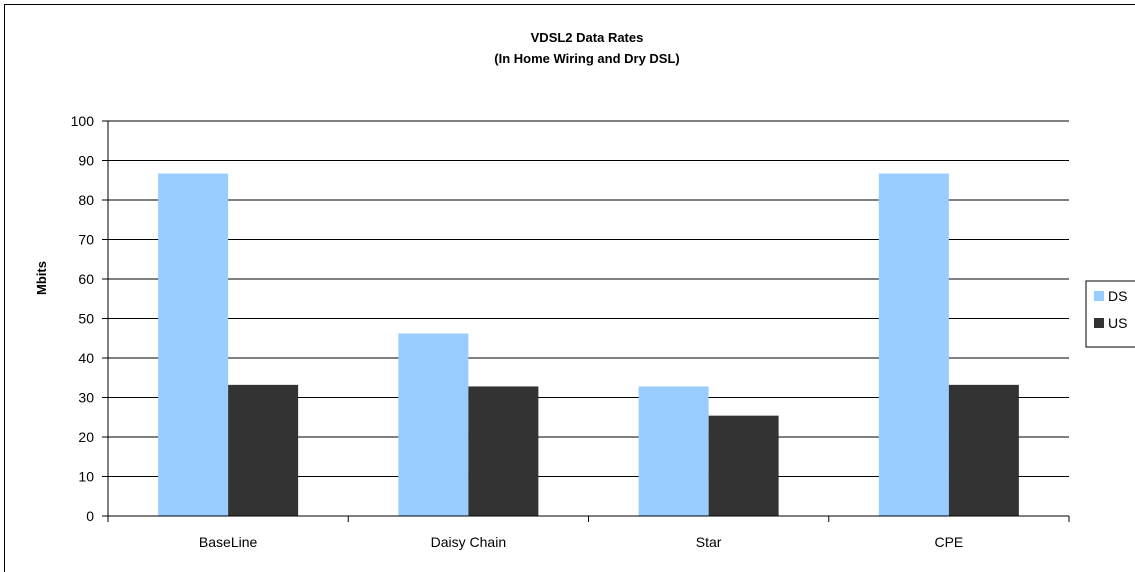 This screenshot has height=572, width=1135. Describe the element at coordinates (503, 451) in the screenshot. I see `bar-us-daisy-chain` at that location.